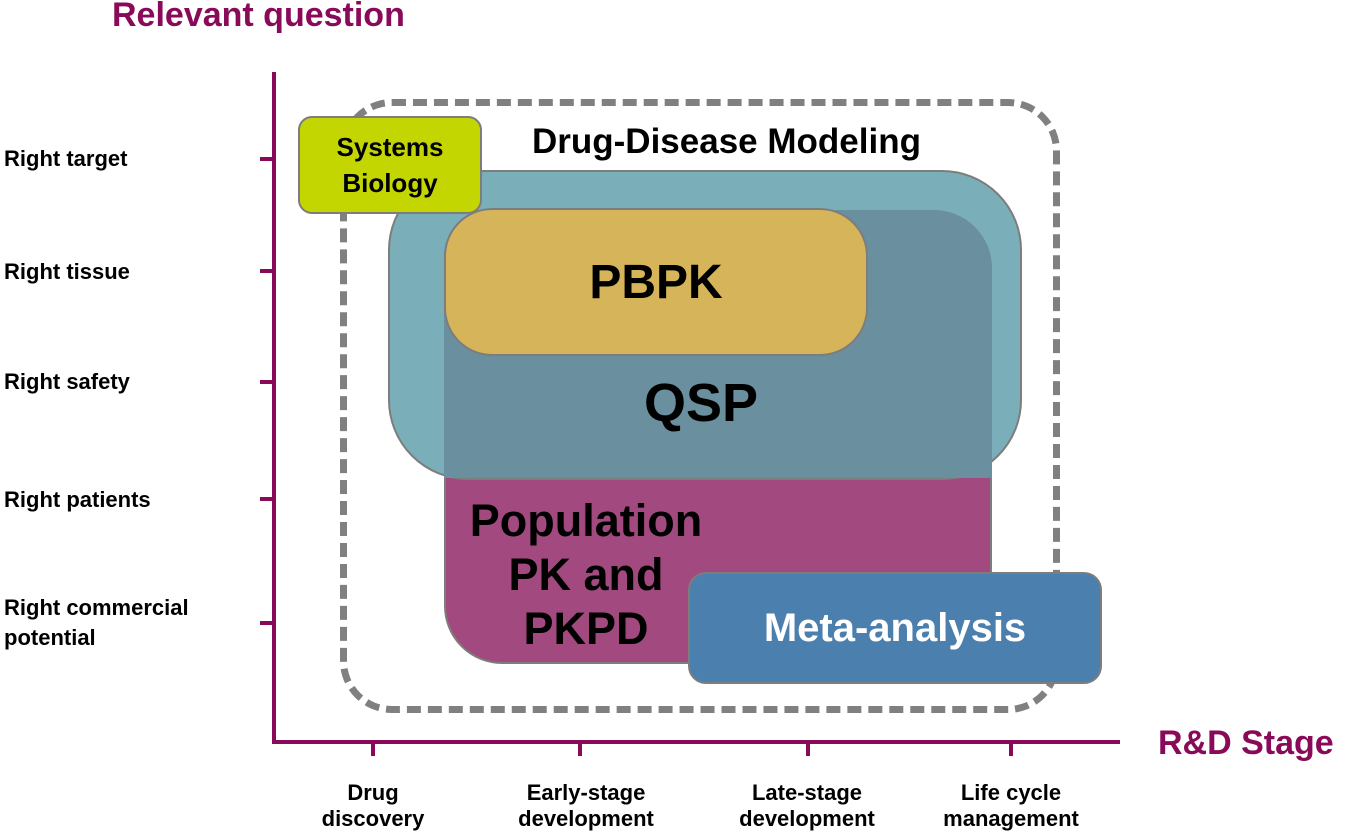 The height and width of the screenshot is (840, 1357). I want to click on x-tick-early-stage, so click(580, 749).